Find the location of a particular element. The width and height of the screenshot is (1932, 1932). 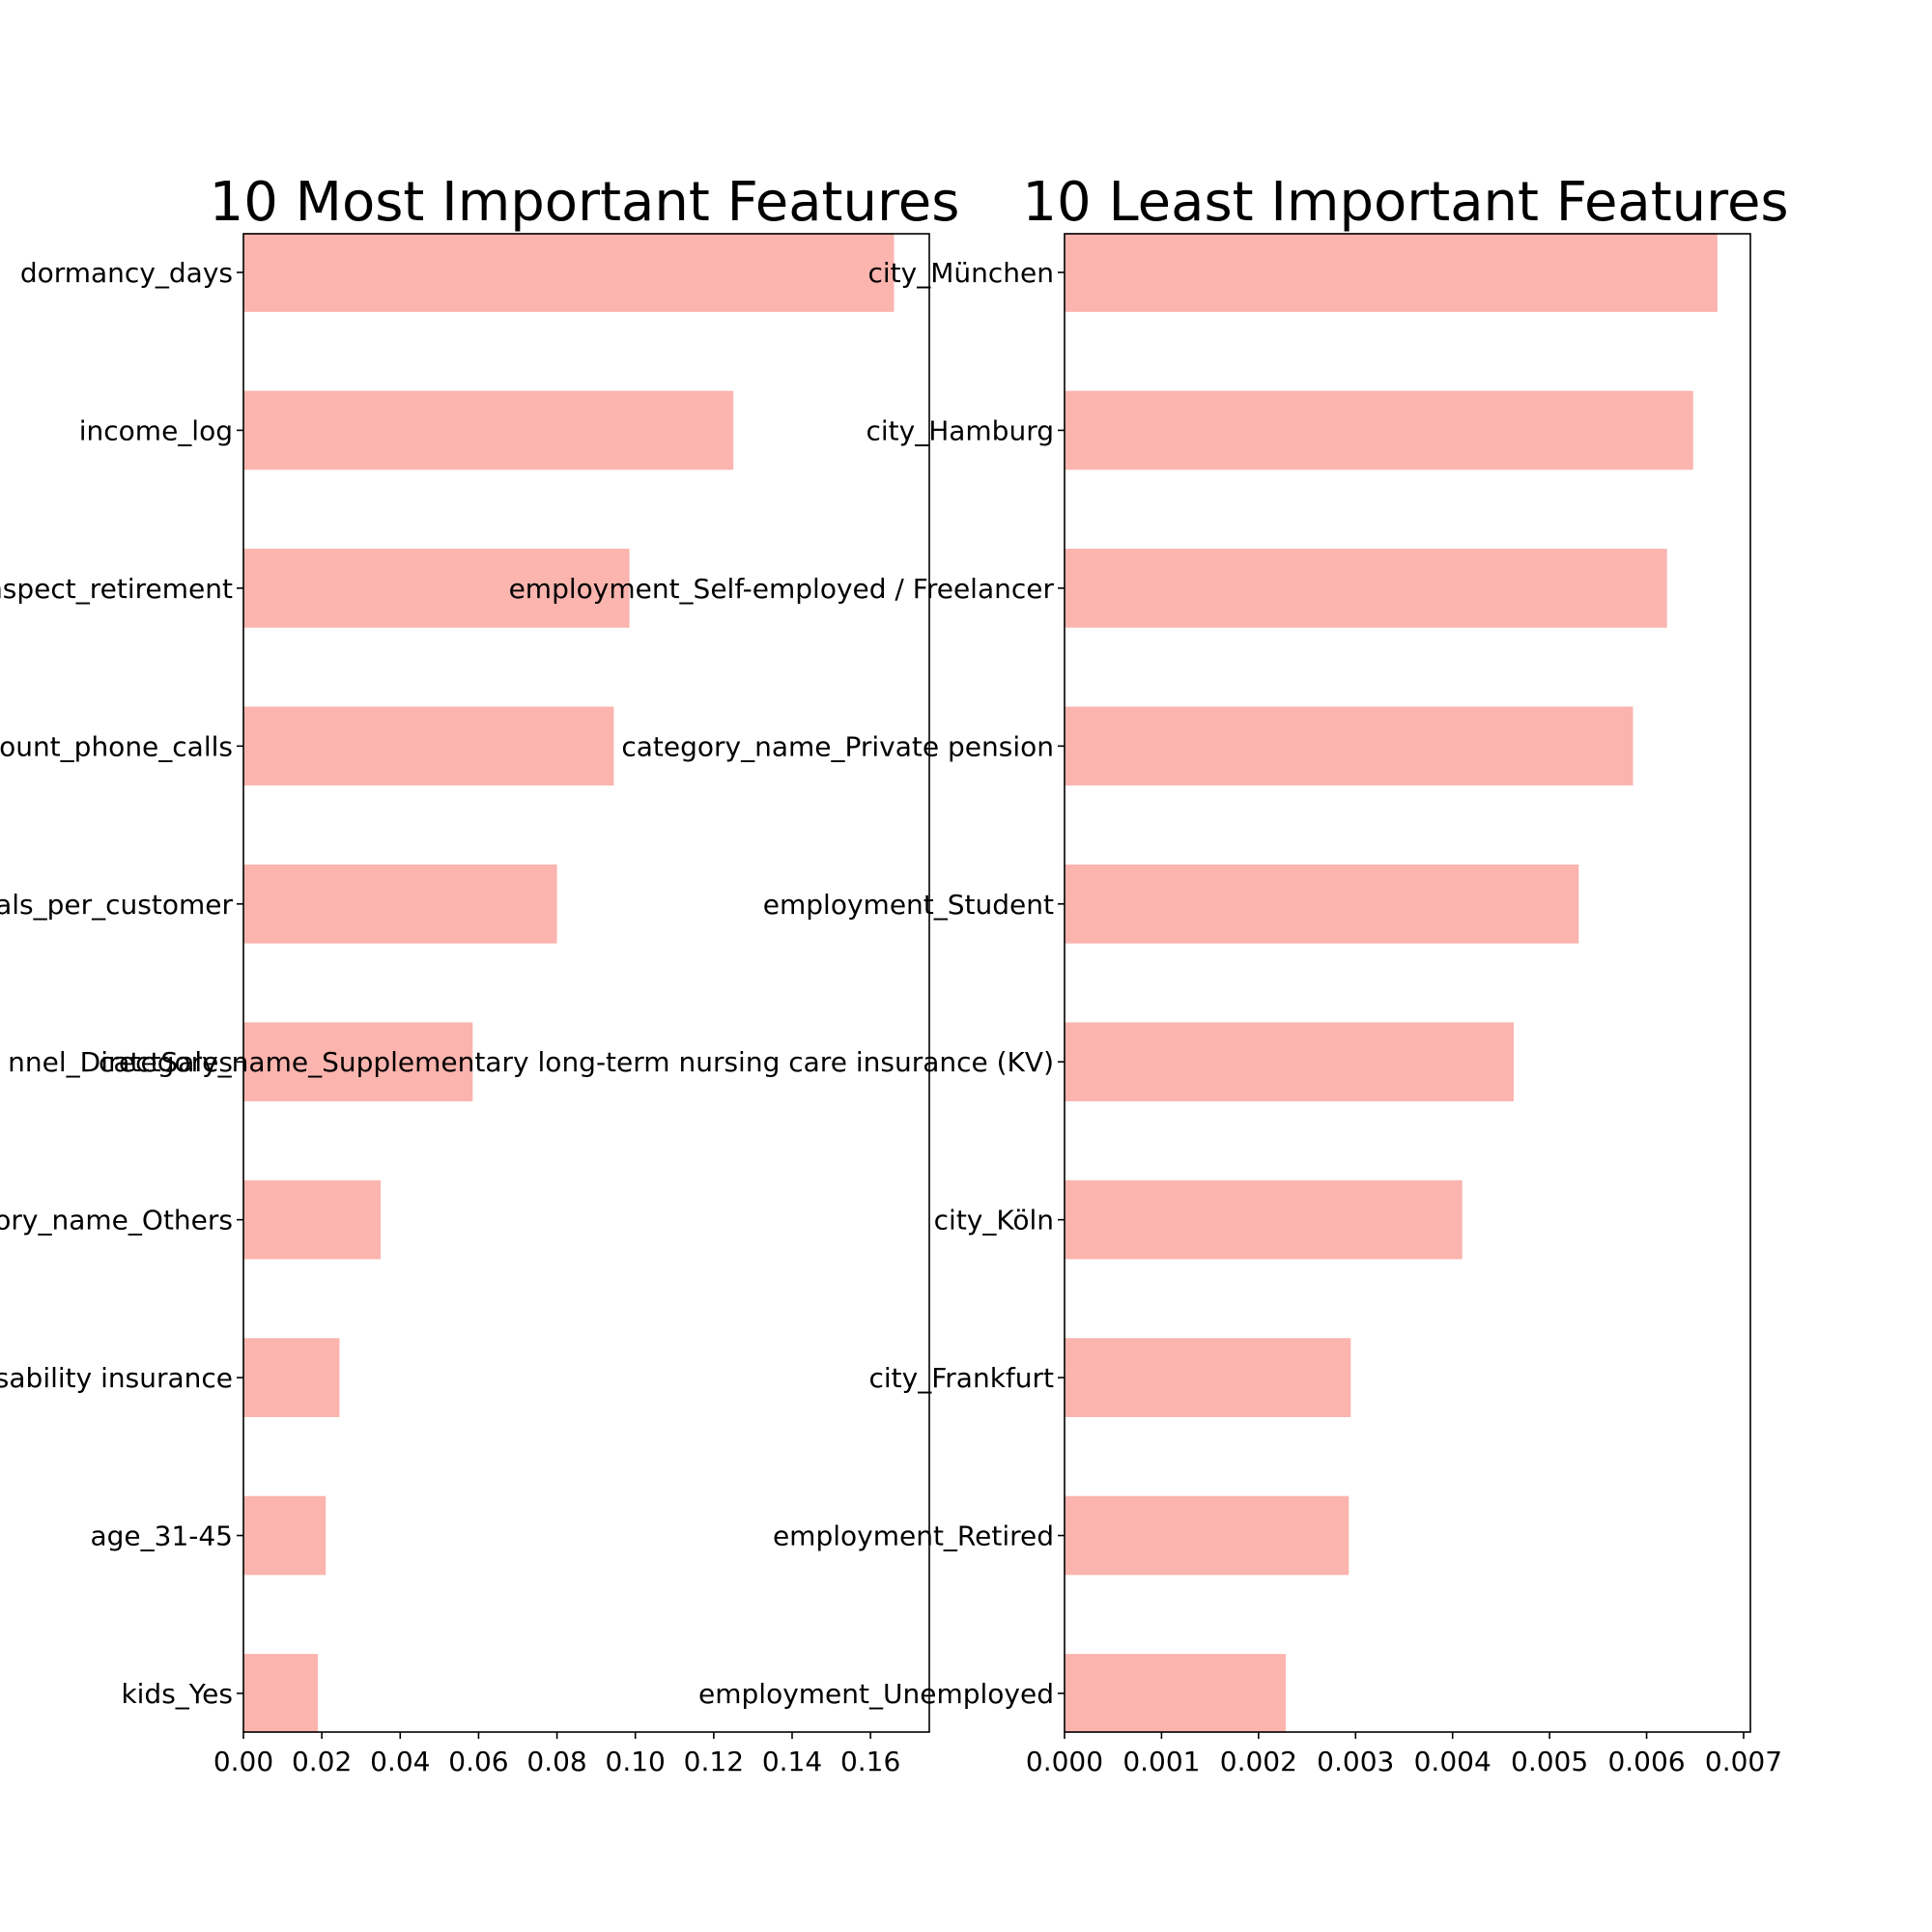

least-important-category-label: employment_Unemployed is located at coordinates (876, 1694).